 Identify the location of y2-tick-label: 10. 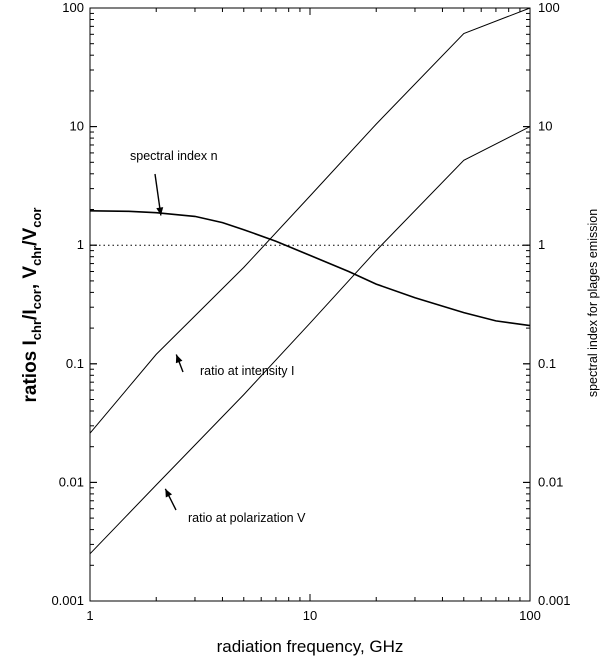
(545, 126).